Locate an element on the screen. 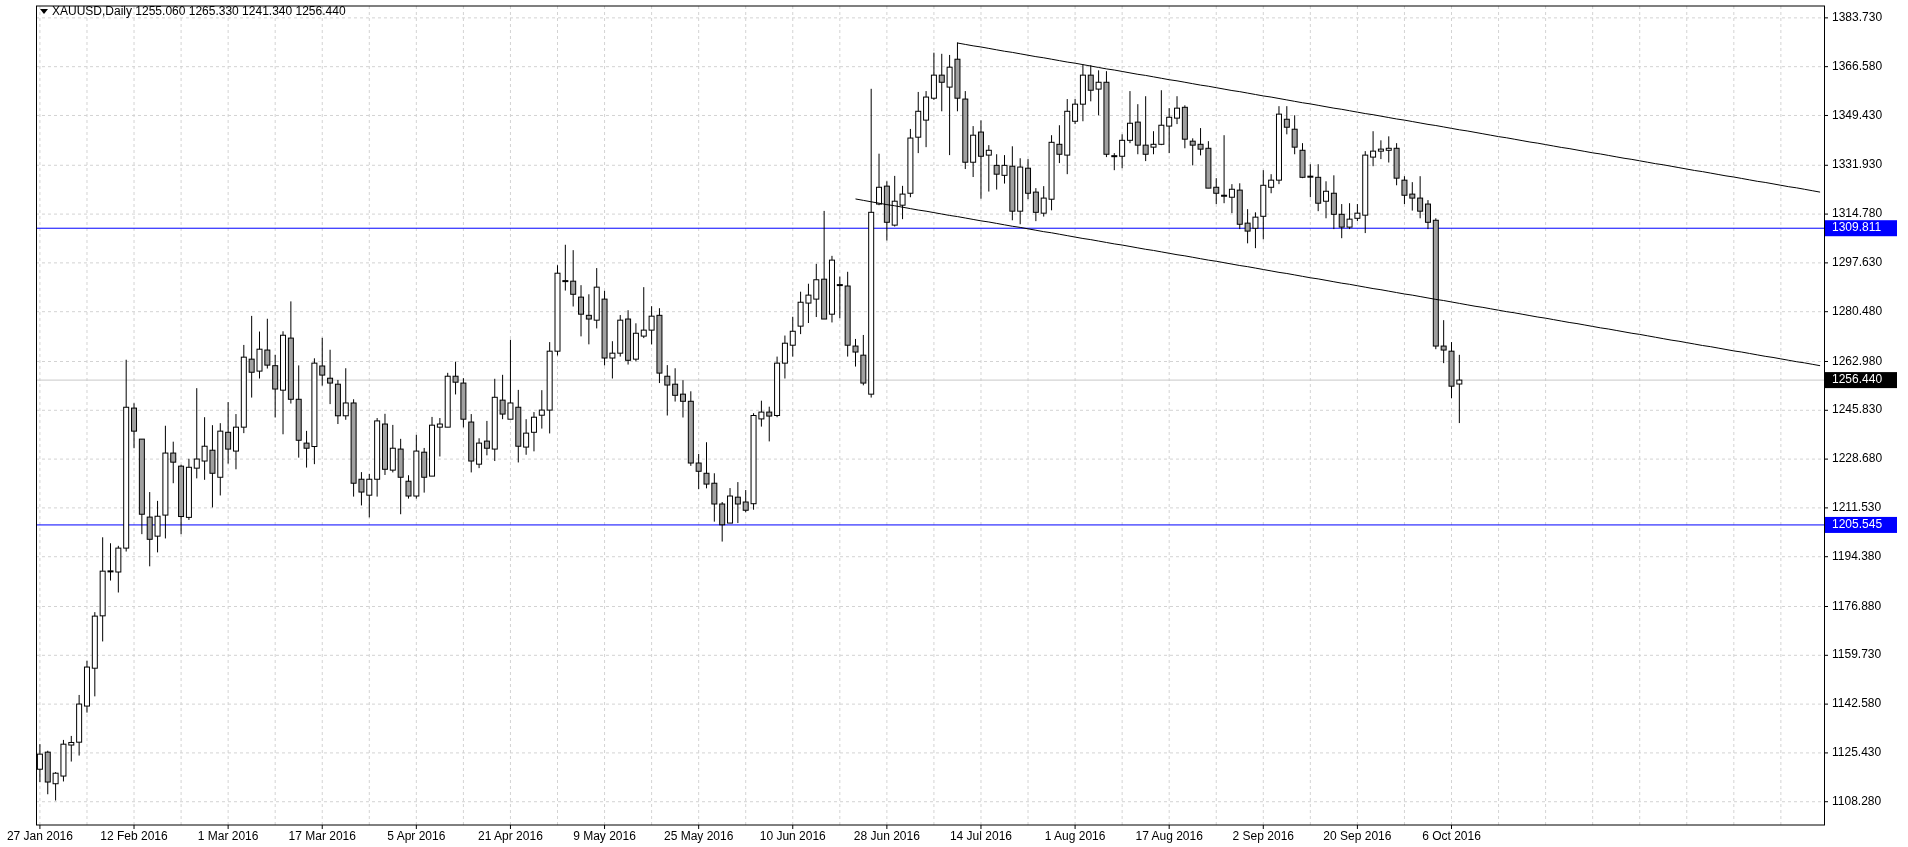 This screenshot has width=1908, height=847. x-tick-label: 5 Apr 2016 is located at coordinates (416, 836).